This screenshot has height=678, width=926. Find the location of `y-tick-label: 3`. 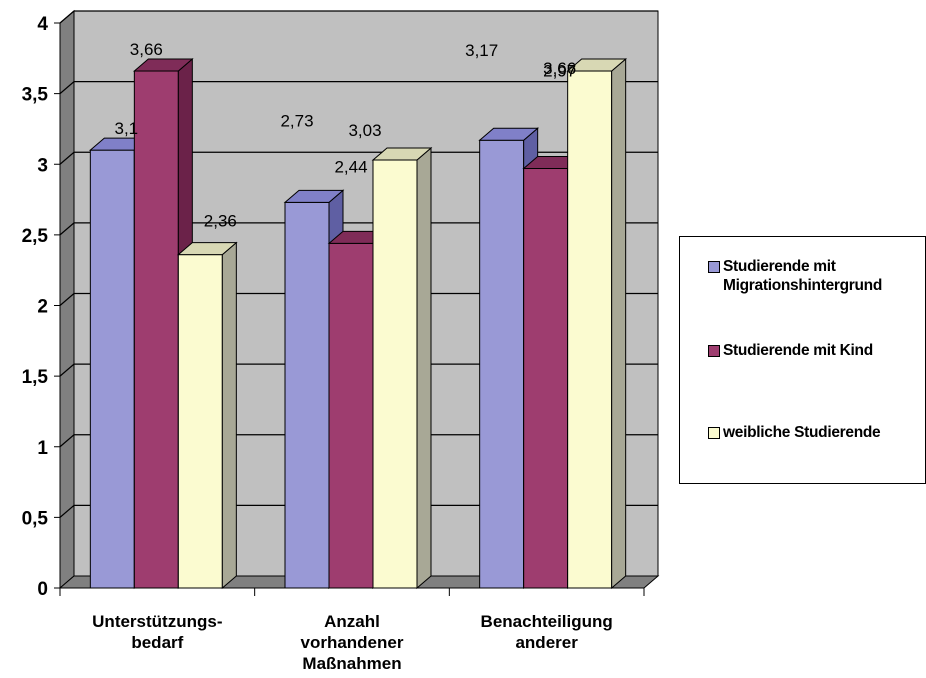

y-tick-label: 3 is located at coordinates (42, 165).